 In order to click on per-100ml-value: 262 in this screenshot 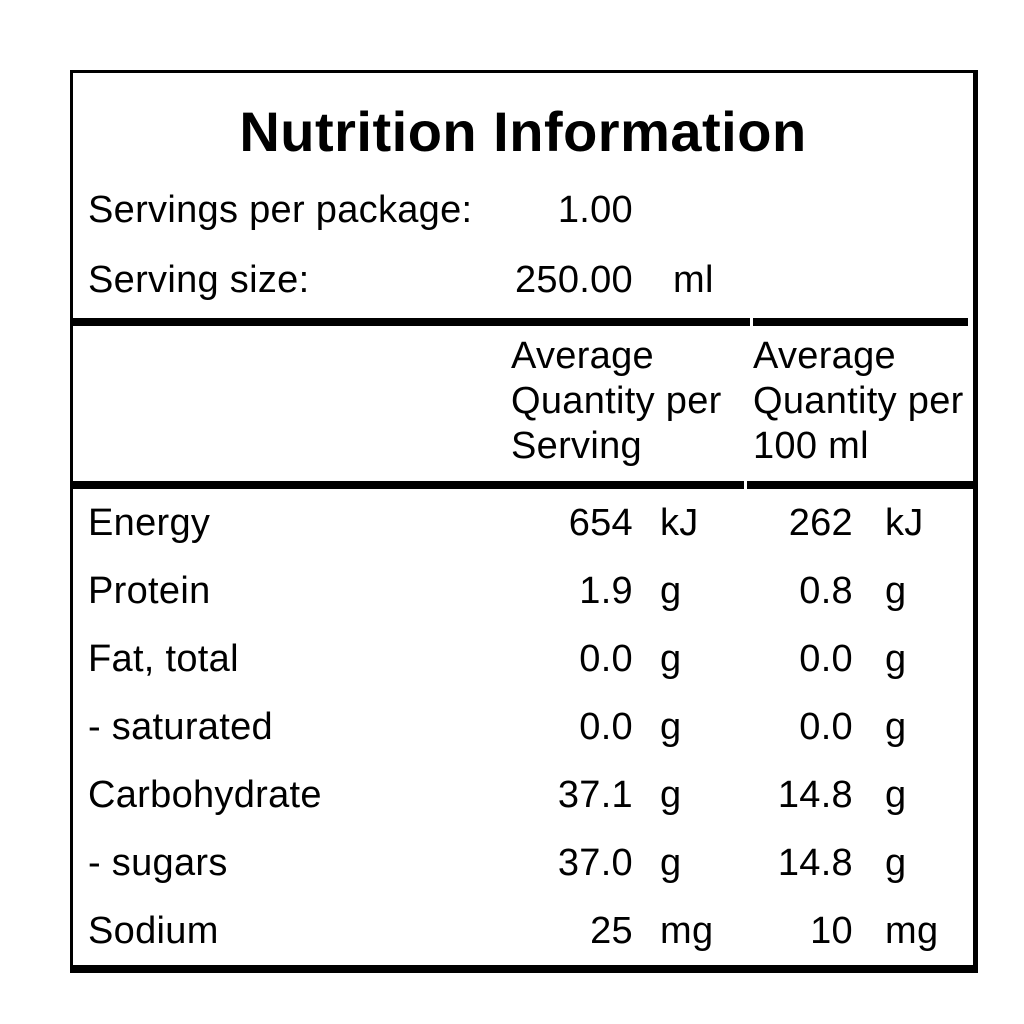, I will do `click(820, 522)`.